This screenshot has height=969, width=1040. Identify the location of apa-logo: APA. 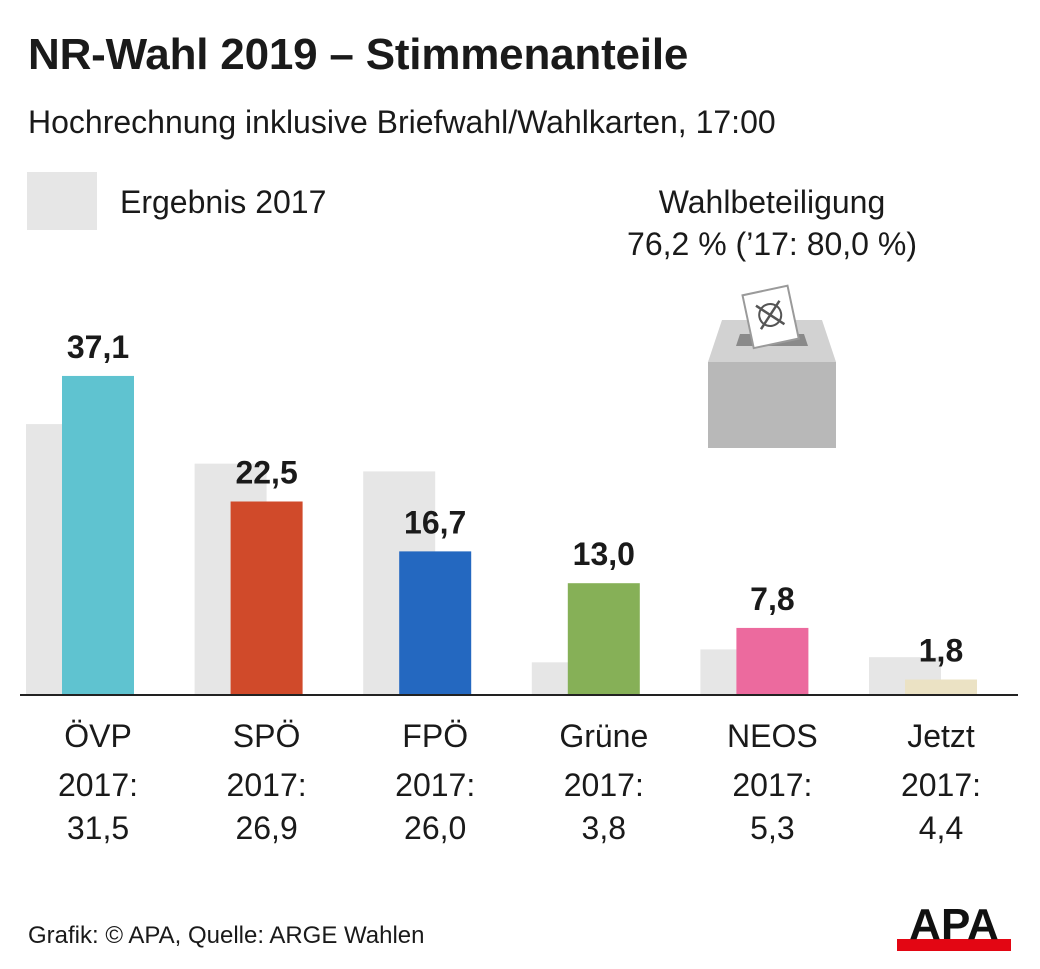
(954, 927).